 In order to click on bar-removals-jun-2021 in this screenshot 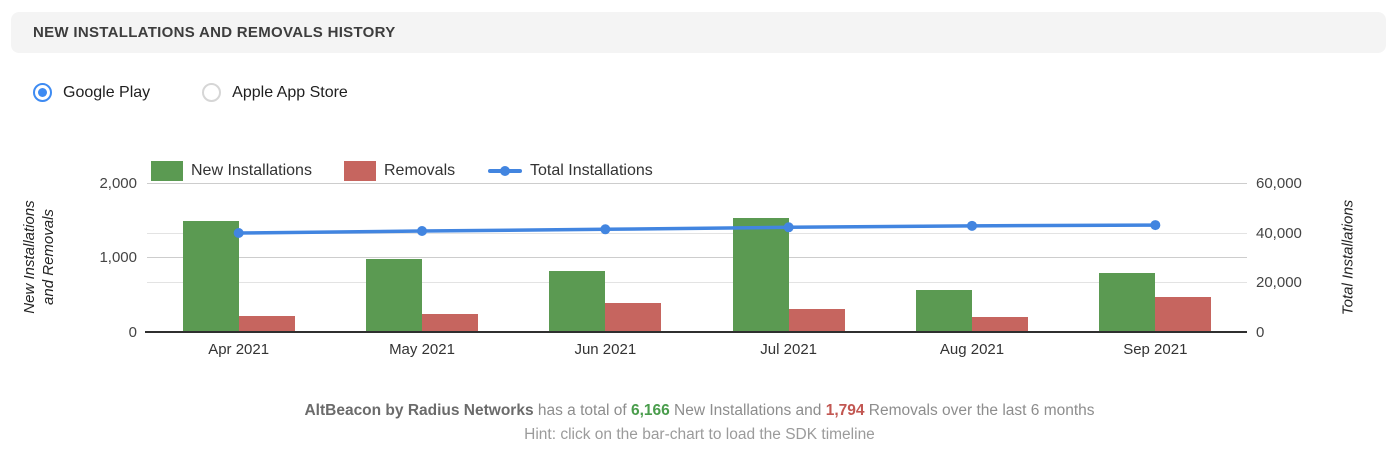, I will do `click(633, 317)`.